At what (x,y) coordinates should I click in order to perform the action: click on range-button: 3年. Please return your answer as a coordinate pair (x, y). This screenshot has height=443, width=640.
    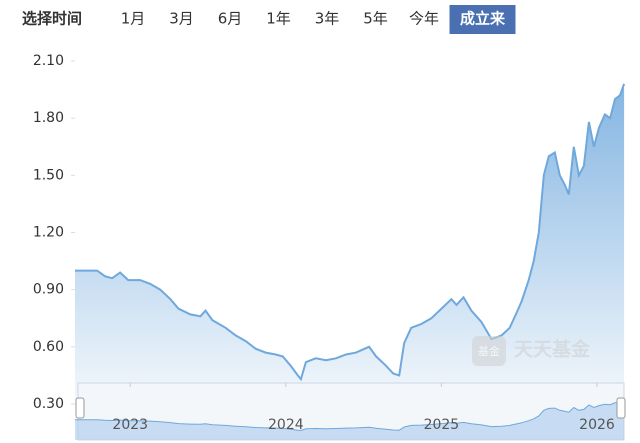
    Looking at the image, I should click on (327, 19).